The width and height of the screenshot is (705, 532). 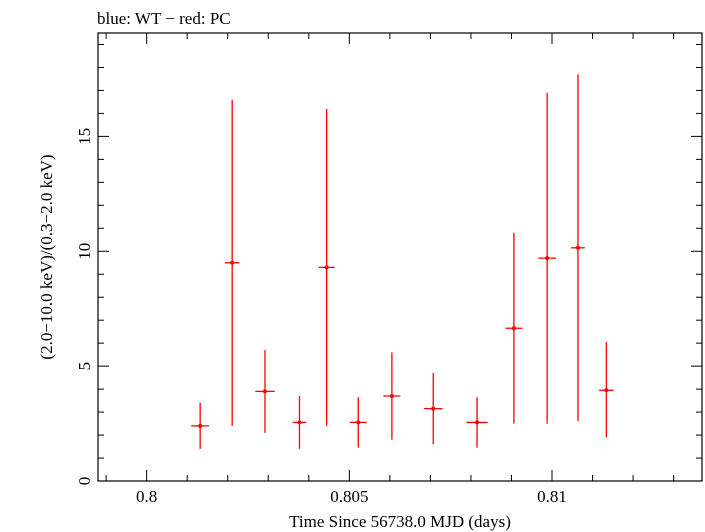 I want to click on y-tick-label: 5, so click(x=84, y=366).